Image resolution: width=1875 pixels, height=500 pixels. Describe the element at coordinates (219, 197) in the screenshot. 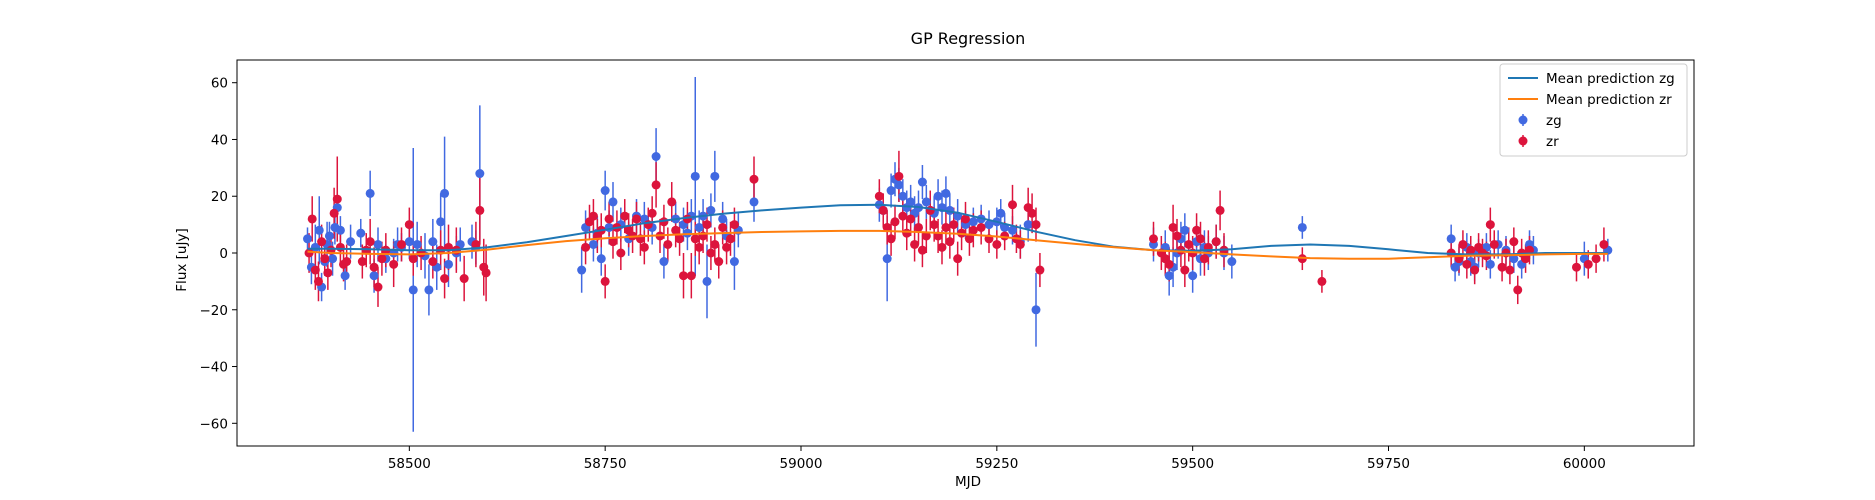

I see `y-tick-label: 20` at that location.